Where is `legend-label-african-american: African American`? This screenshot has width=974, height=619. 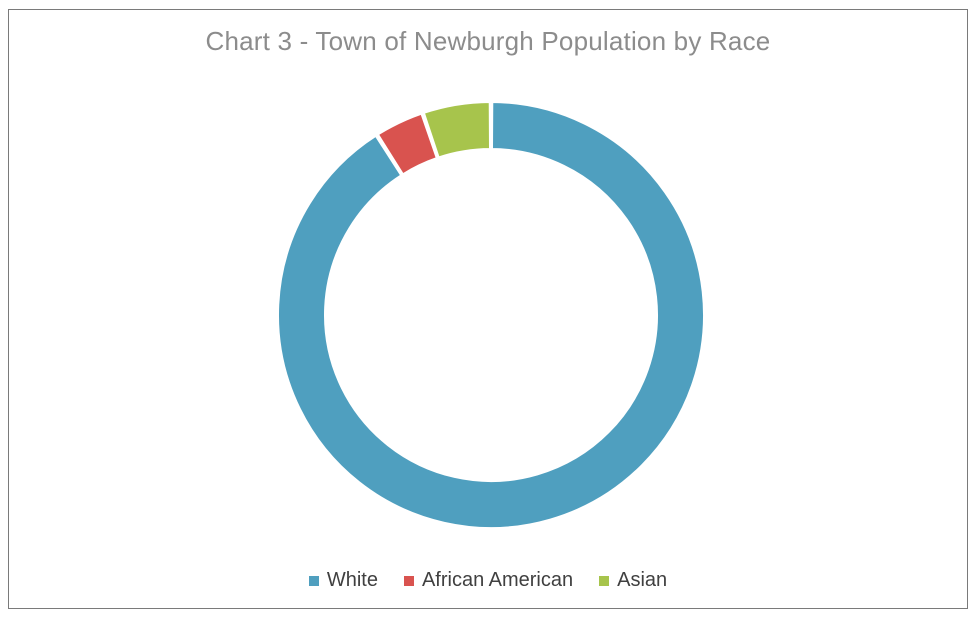
legend-label-african-american: African American is located at coordinates (497, 580).